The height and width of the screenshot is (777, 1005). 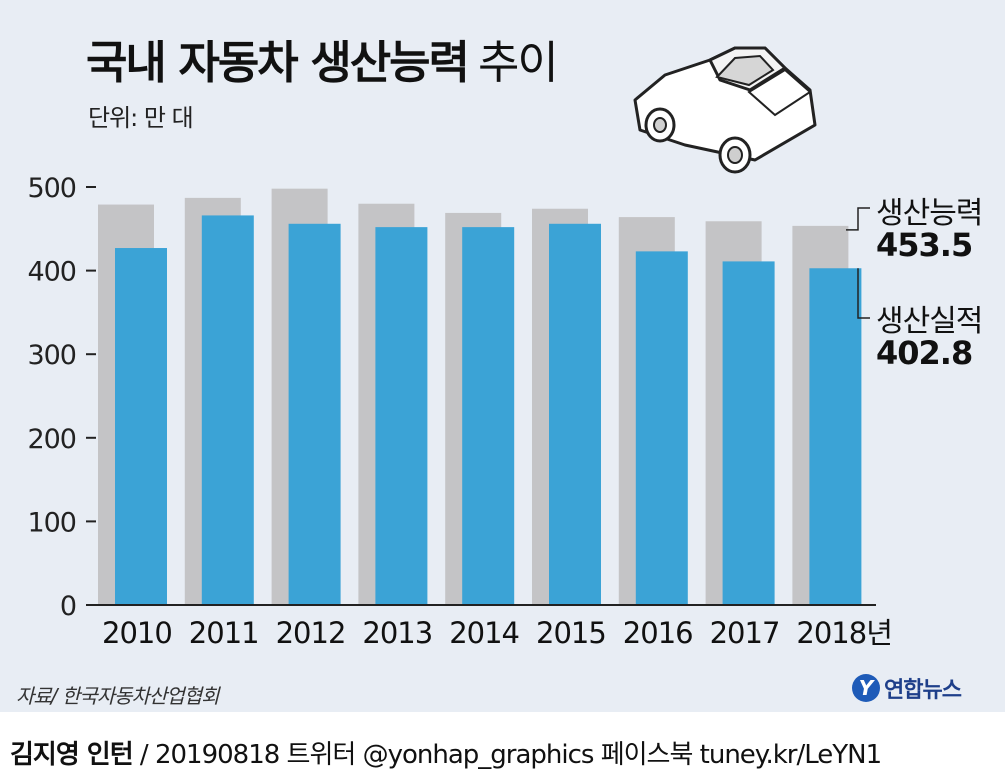 What do you see at coordinates (51, 439) in the screenshot?
I see `y-tick-label: 200` at bounding box center [51, 439].